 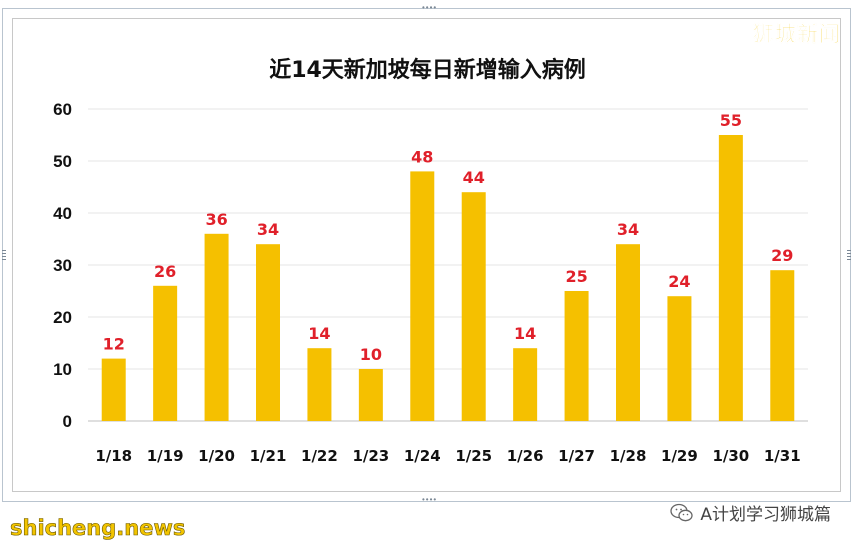 What do you see at coordinates (422, 456) in the screenshot?
I see `x-tick-label: 1/24` at bounding box center [422, 456].